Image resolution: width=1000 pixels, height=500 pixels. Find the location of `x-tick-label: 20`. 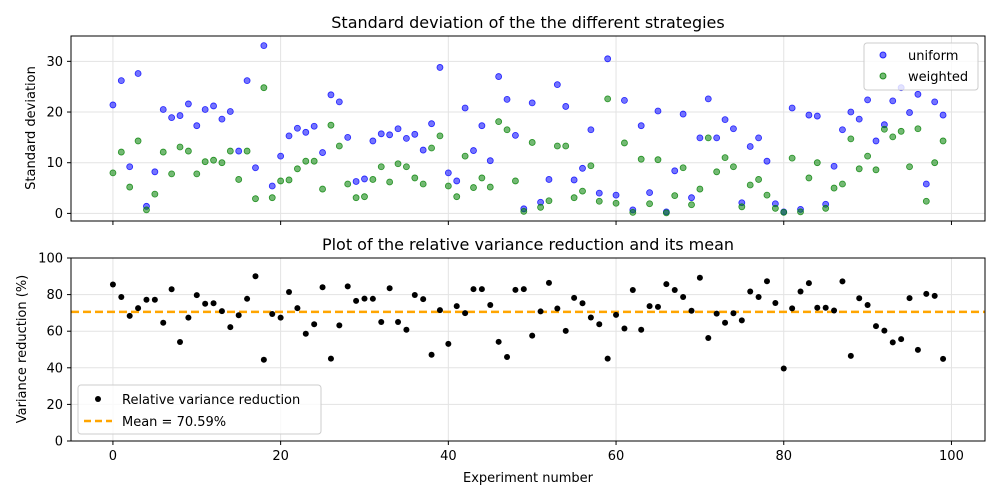

x-tick-label: 20 is located at coordinates (280, 456).